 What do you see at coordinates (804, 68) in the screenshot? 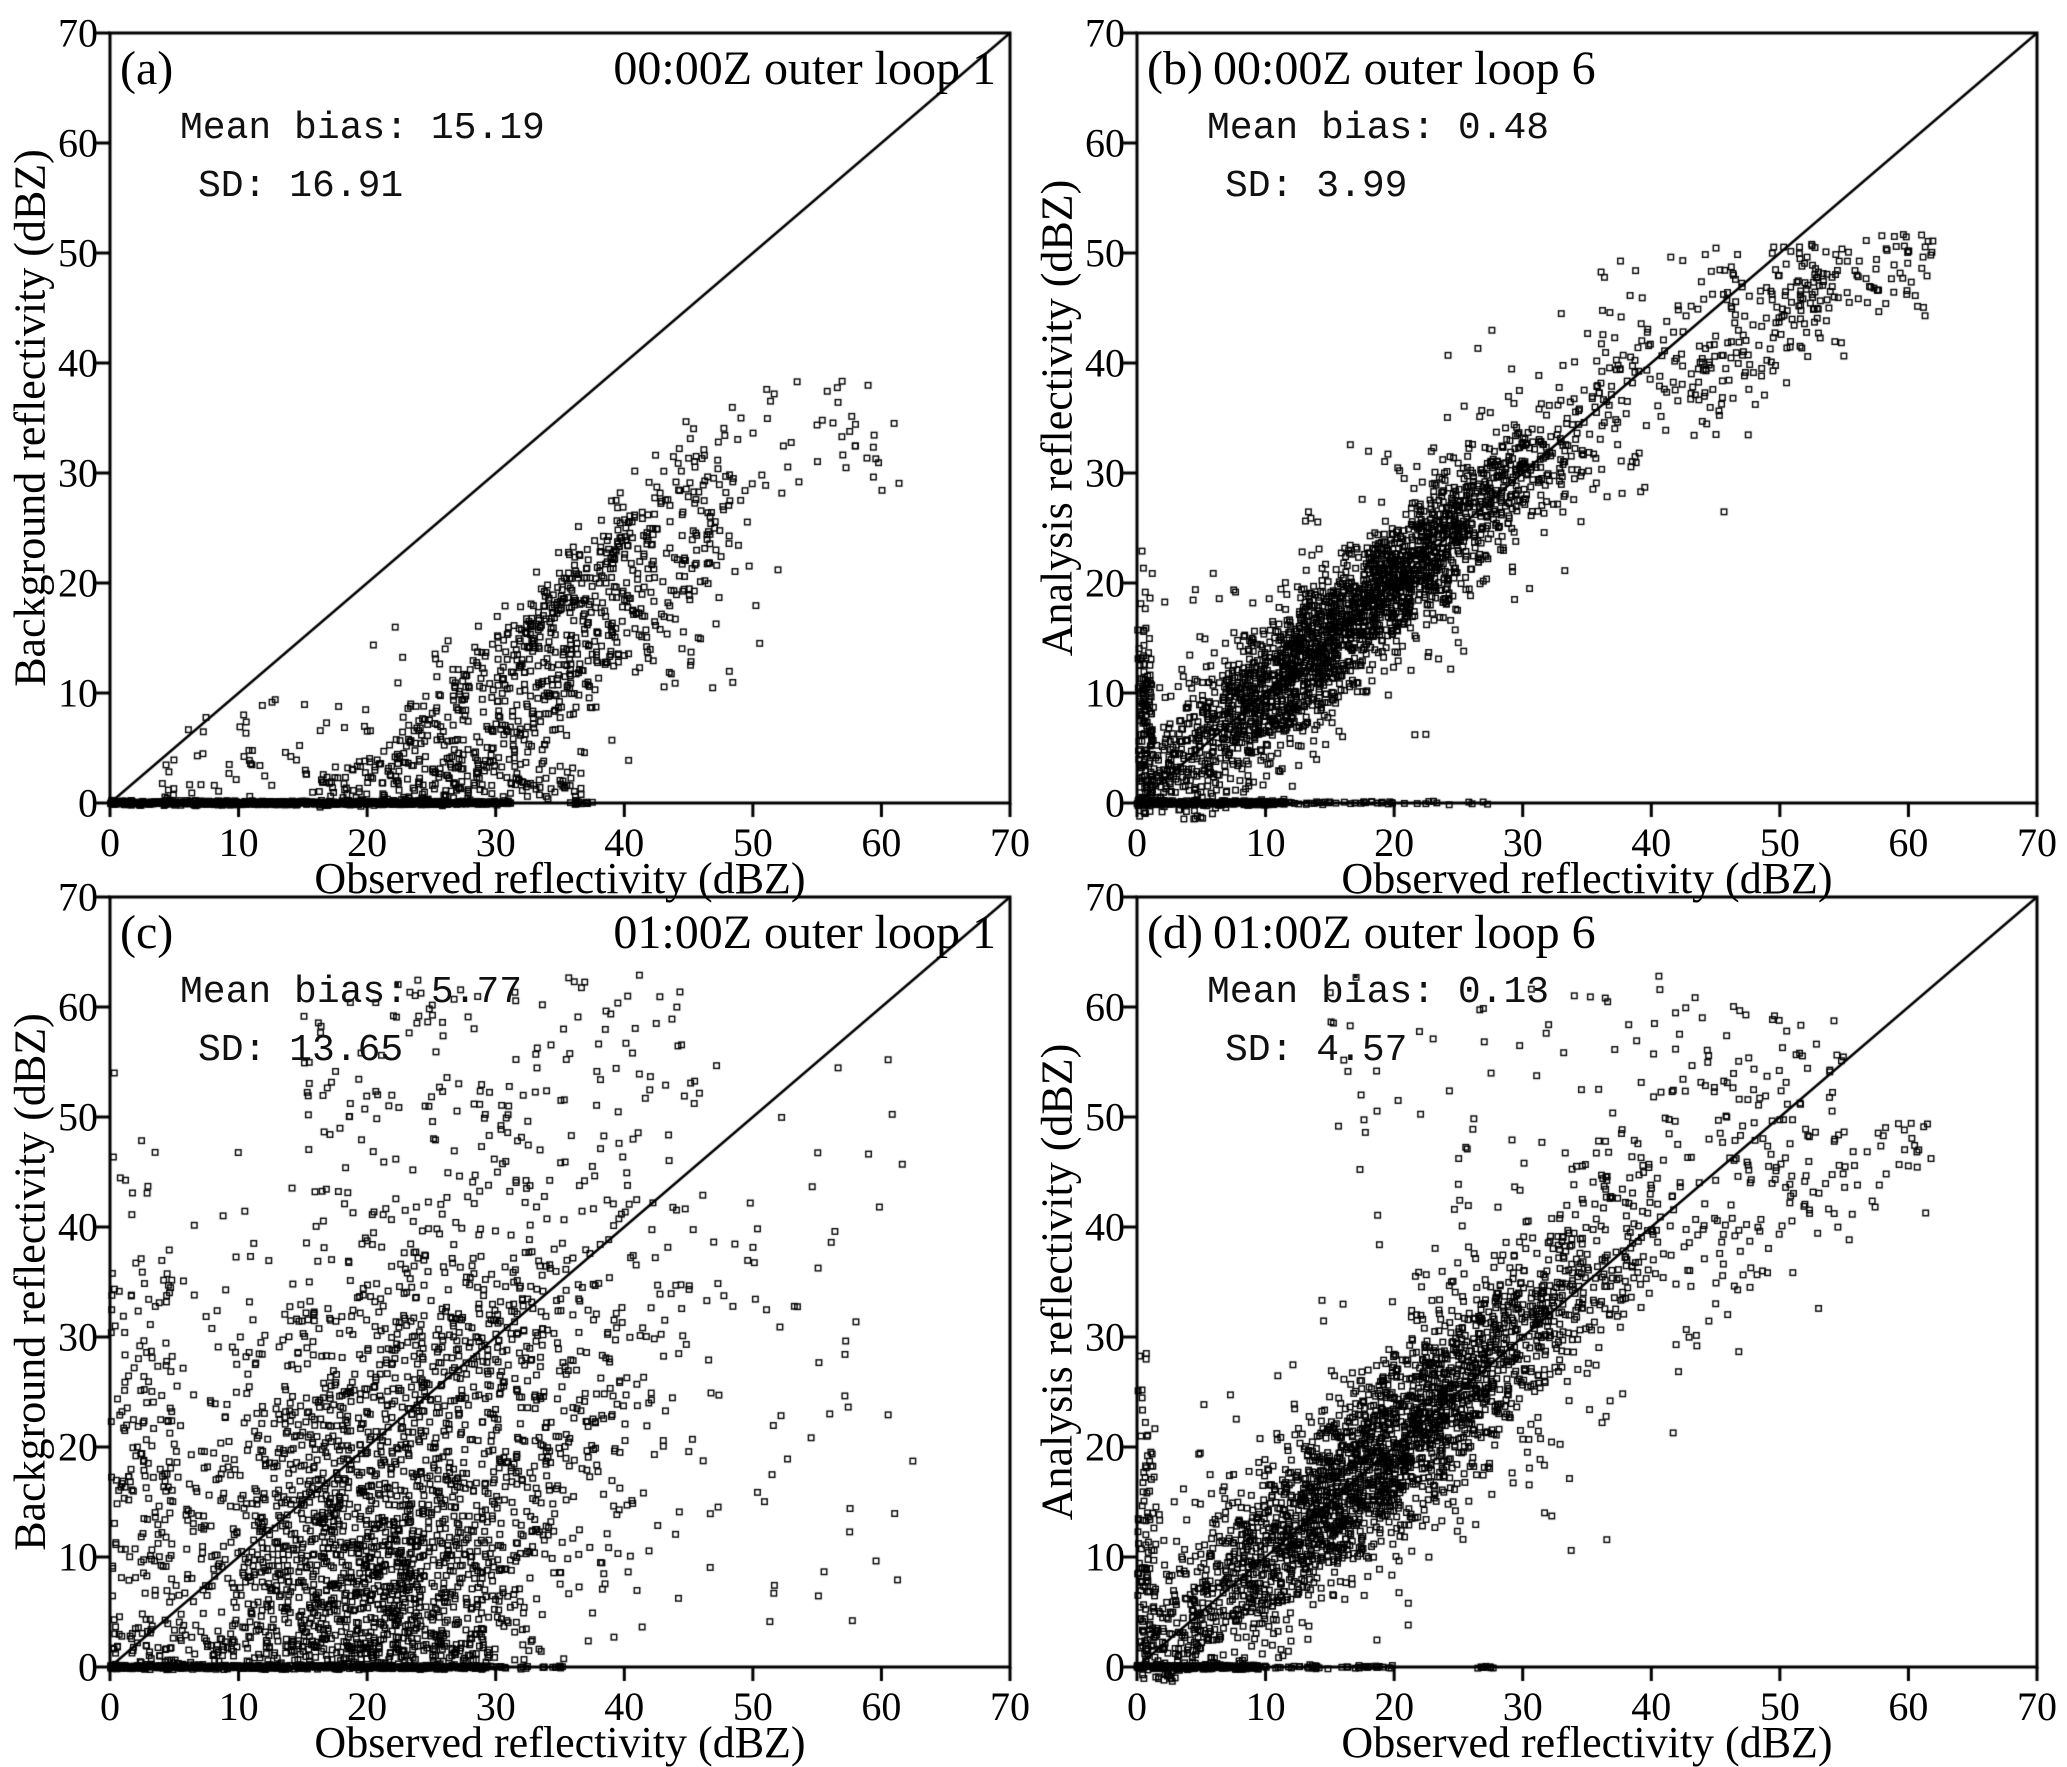
I see `panel-a-title: 00:00Z outer loop 1` at bounding box center [804, 68].